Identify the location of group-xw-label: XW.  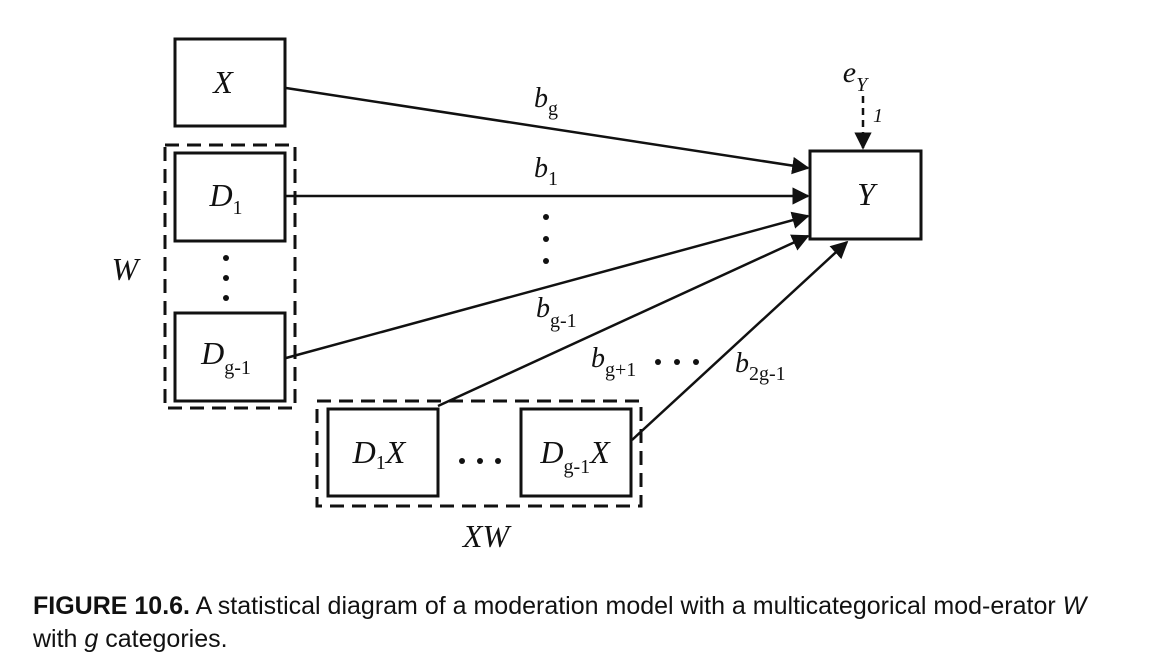
(487, 536).